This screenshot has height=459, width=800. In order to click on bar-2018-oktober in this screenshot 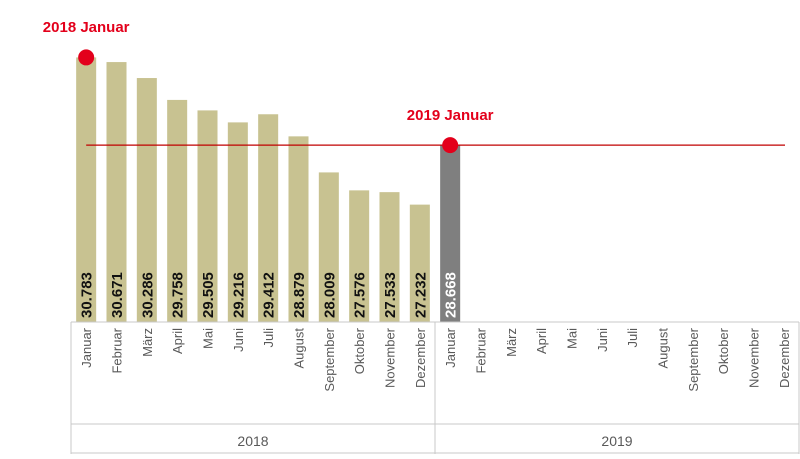, I will do `click(359, 256)`.